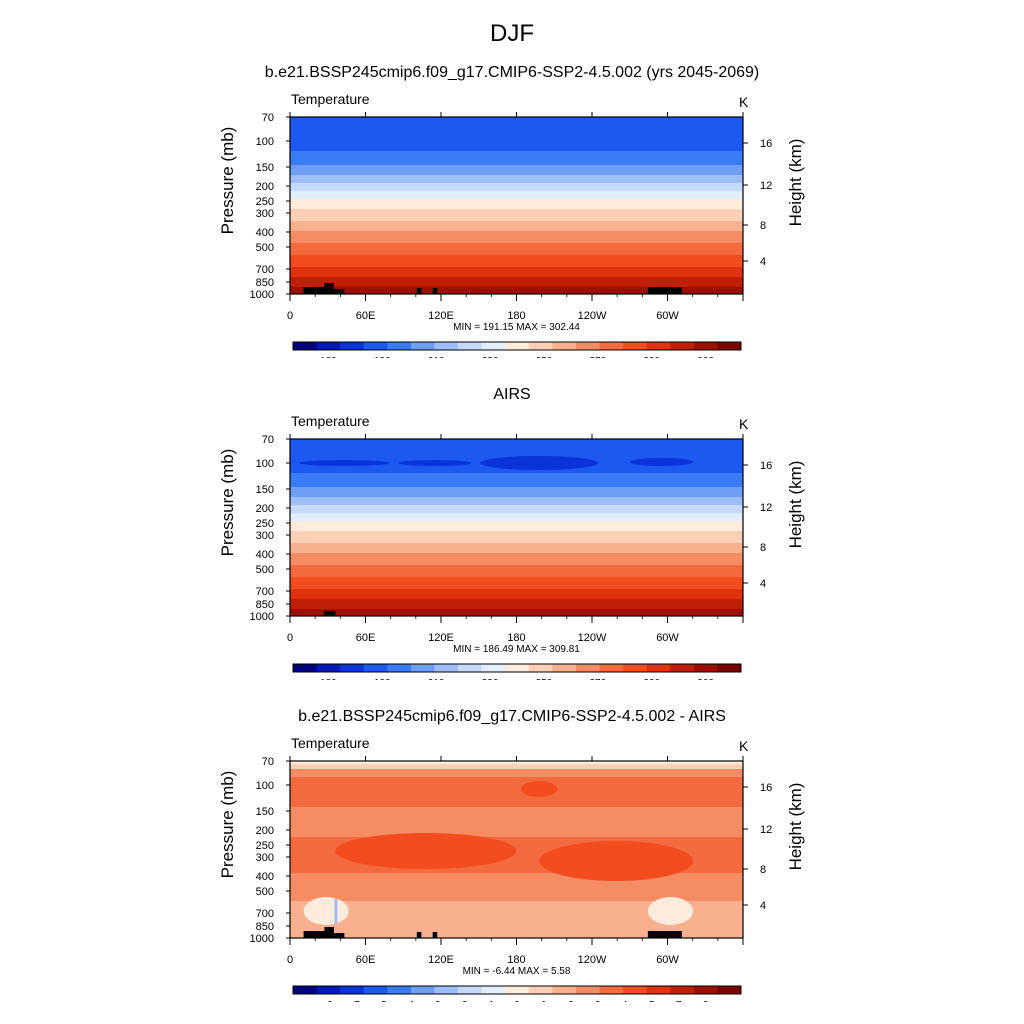  Describe the element at coordinates (516, 773) in the screenshot. I see `anomaly-band` at that location.